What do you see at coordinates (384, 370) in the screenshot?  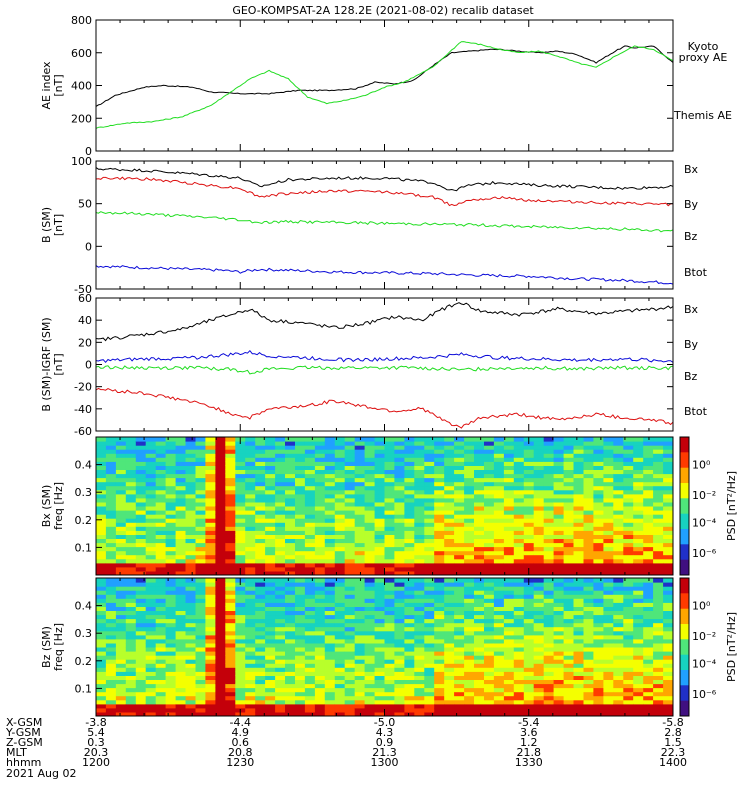 I see `b_minus_igrf-series-by` at bounding box center [384, 370].